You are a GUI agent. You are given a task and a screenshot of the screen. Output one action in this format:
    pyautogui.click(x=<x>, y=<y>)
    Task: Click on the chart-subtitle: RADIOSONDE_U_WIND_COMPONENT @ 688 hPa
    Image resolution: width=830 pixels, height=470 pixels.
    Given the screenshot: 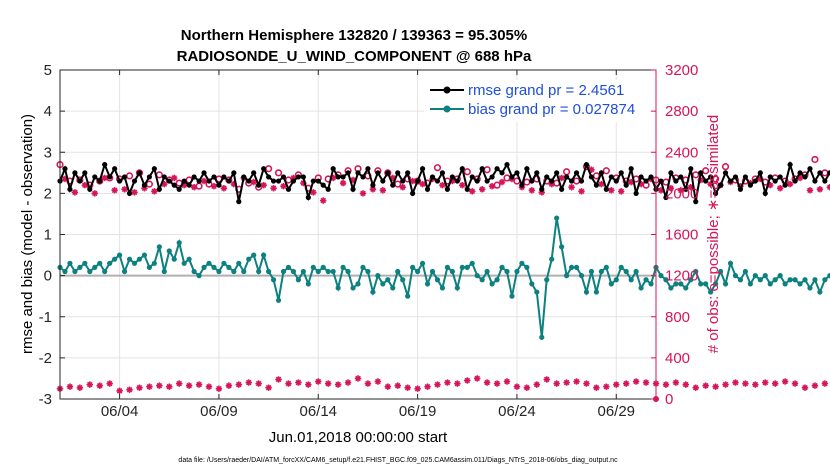 What is the action you would take?
    pyautogui.click(x=354, y=56)
    